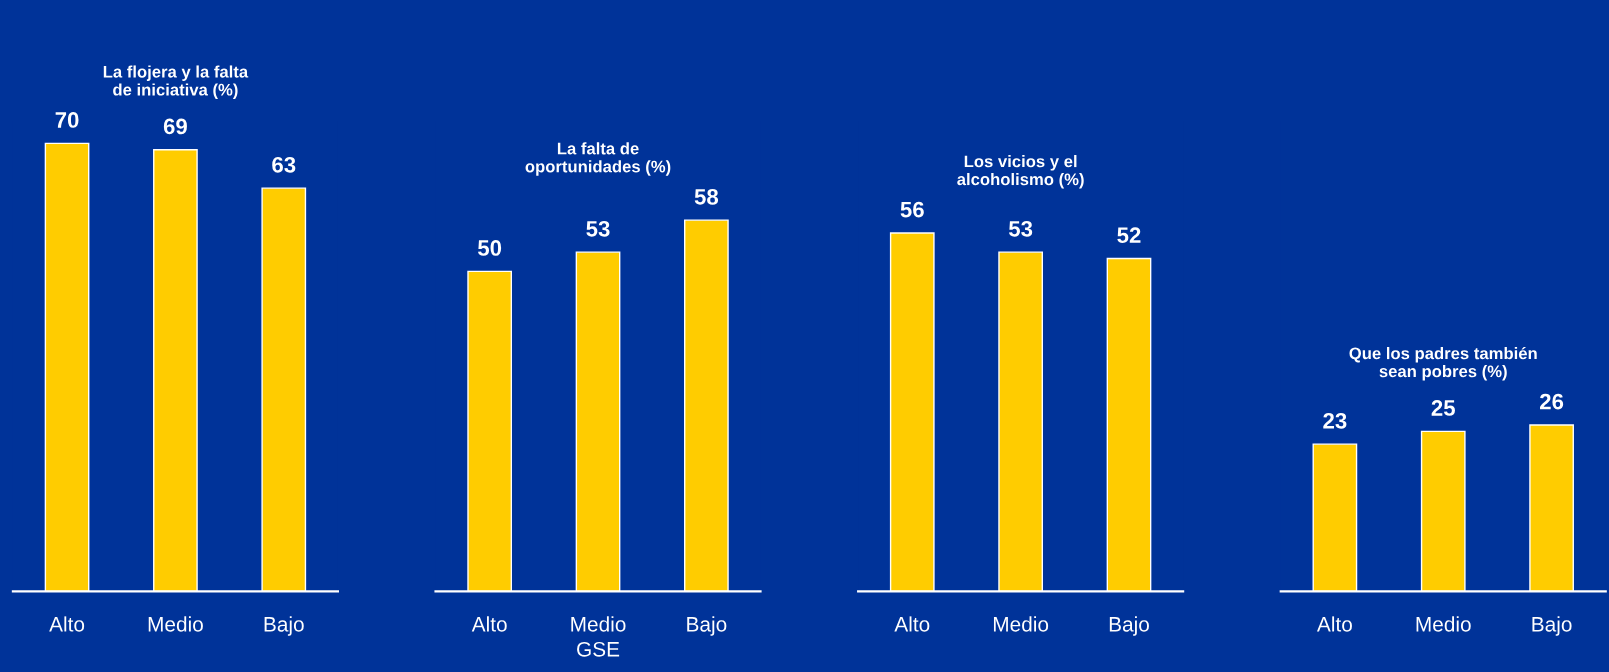 This screenshot has height=672, width=1609. What do you see at coordinates (1020, 172) in the screenshot?
I see `chart-title: Los vicios y el alcoholismo (%)` at bounding box center [1020, 172].